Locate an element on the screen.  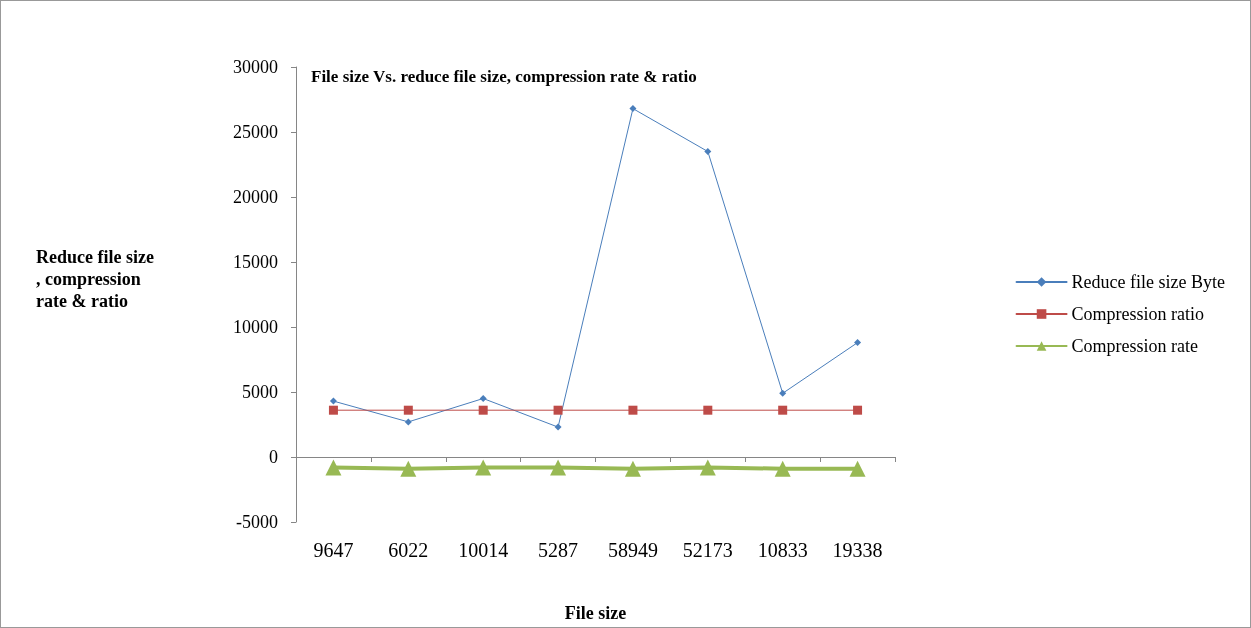
x-tick-label: 6022 is located at coordinates (408, 550).